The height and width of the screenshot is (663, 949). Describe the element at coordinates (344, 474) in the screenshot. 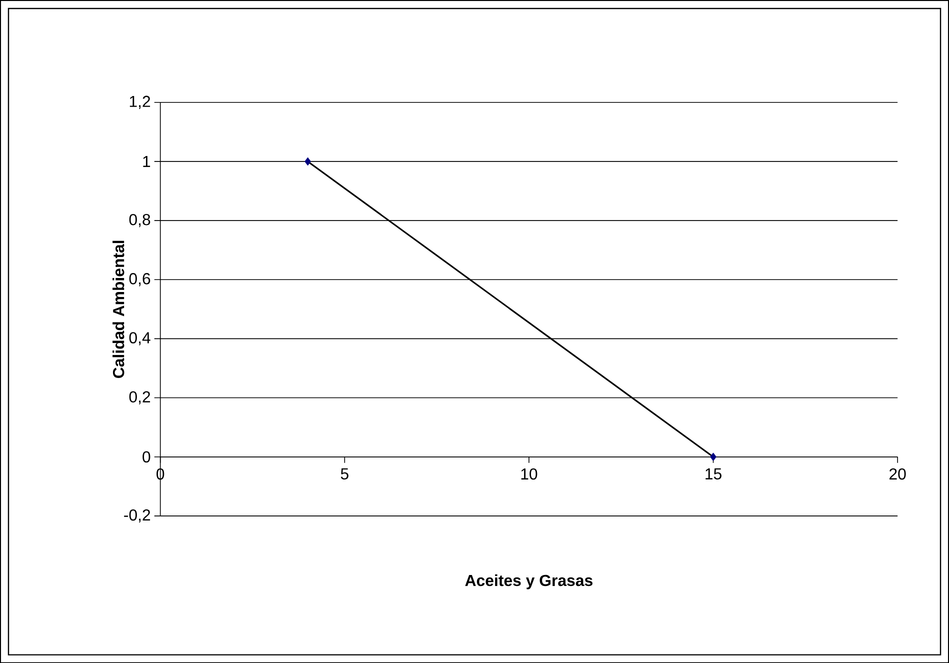

I see `x-tick-label: 5` at that location.